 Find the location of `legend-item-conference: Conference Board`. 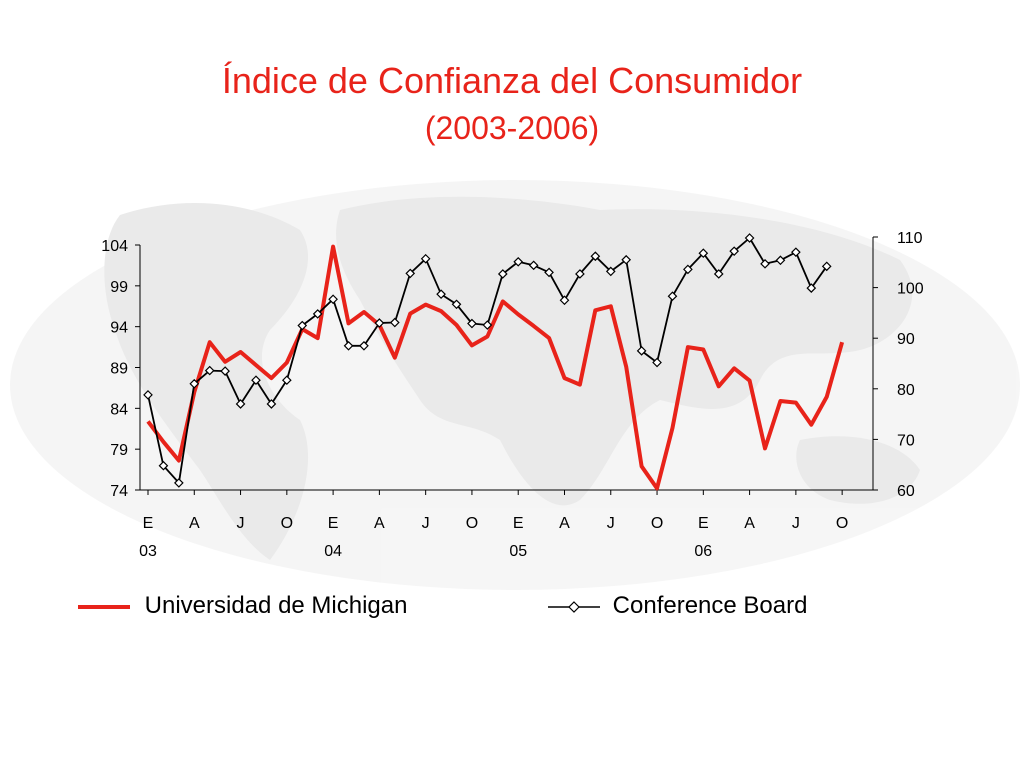

legend-item-conference: Conference Board is located at coordinates (677, 606).